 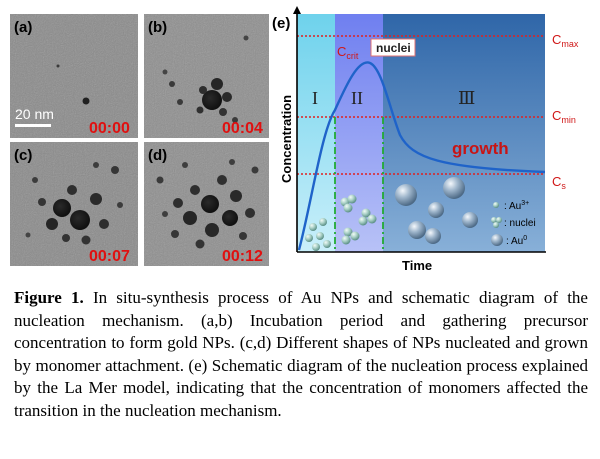 What do you see at coordinates (565, 40) in the screenshot?
I see `cmax-label: Cmax` at bounding box center [565, 40].